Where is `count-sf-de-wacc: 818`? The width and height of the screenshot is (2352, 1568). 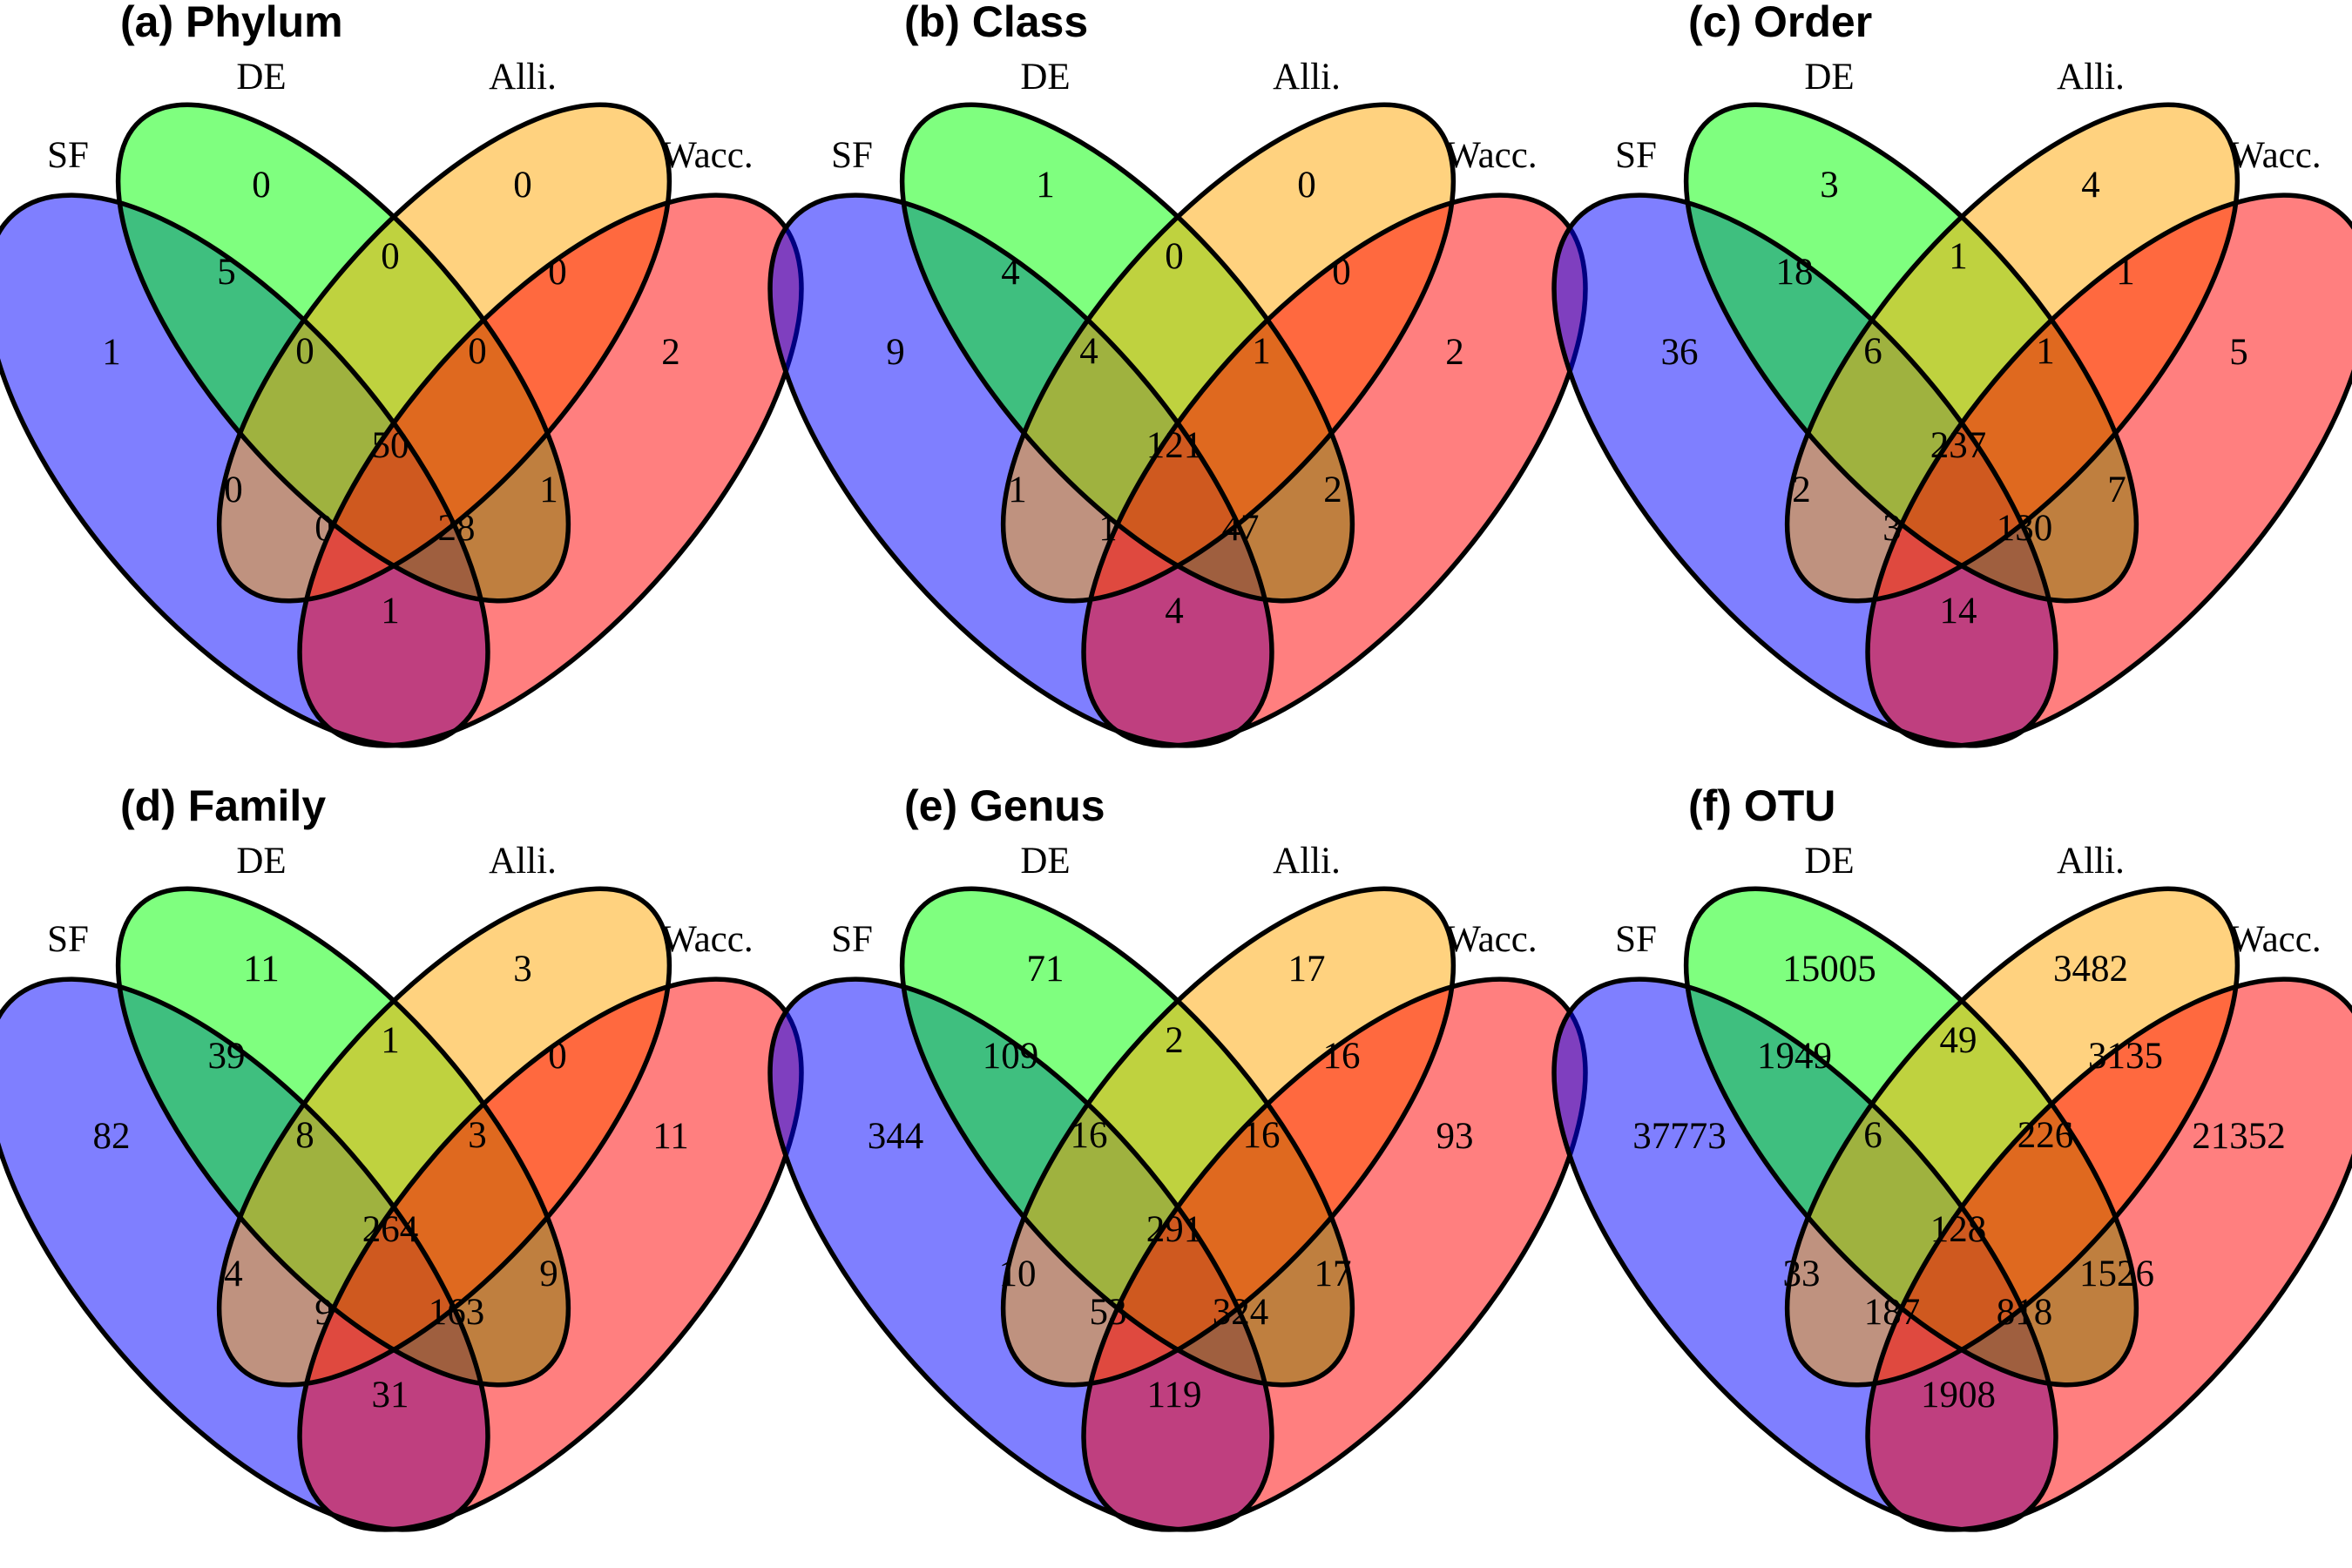 count-sf-de-wacc: 818 is located at coordinates (2025, 1312).